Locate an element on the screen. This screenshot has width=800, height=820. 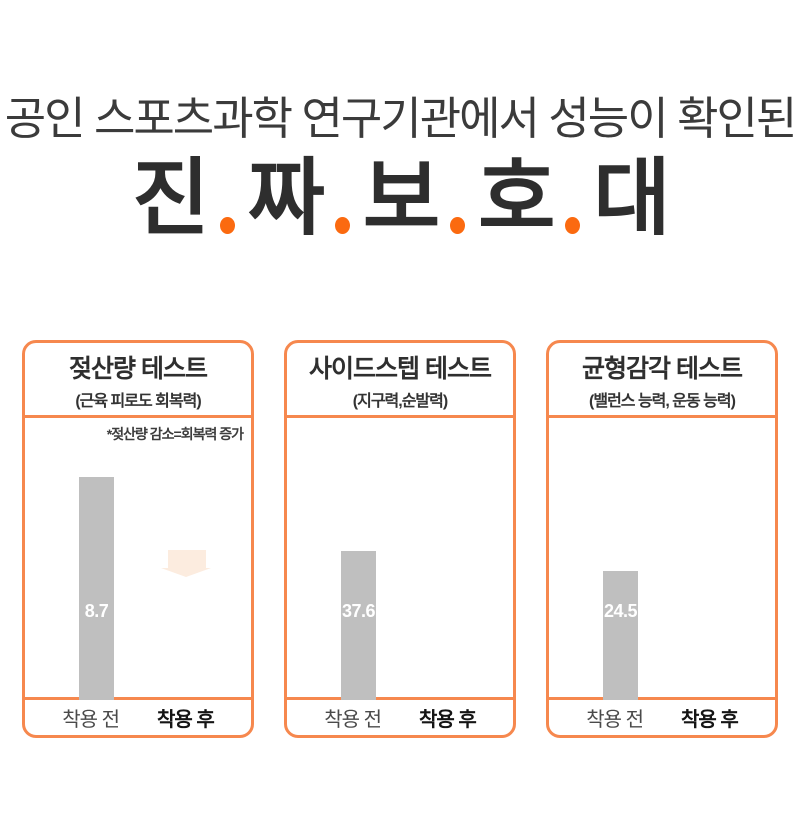
bar-value: 24.5 is located at coordinates (620, 611).